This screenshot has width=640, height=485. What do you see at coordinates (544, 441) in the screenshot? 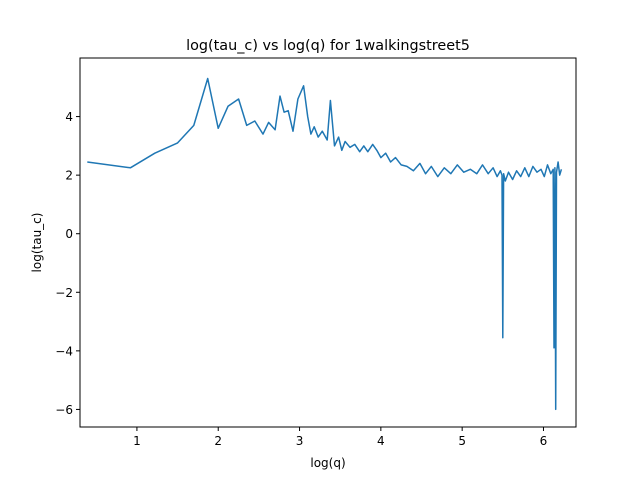
I see `x-tick-label: 6` at bounding box center [544, 441].